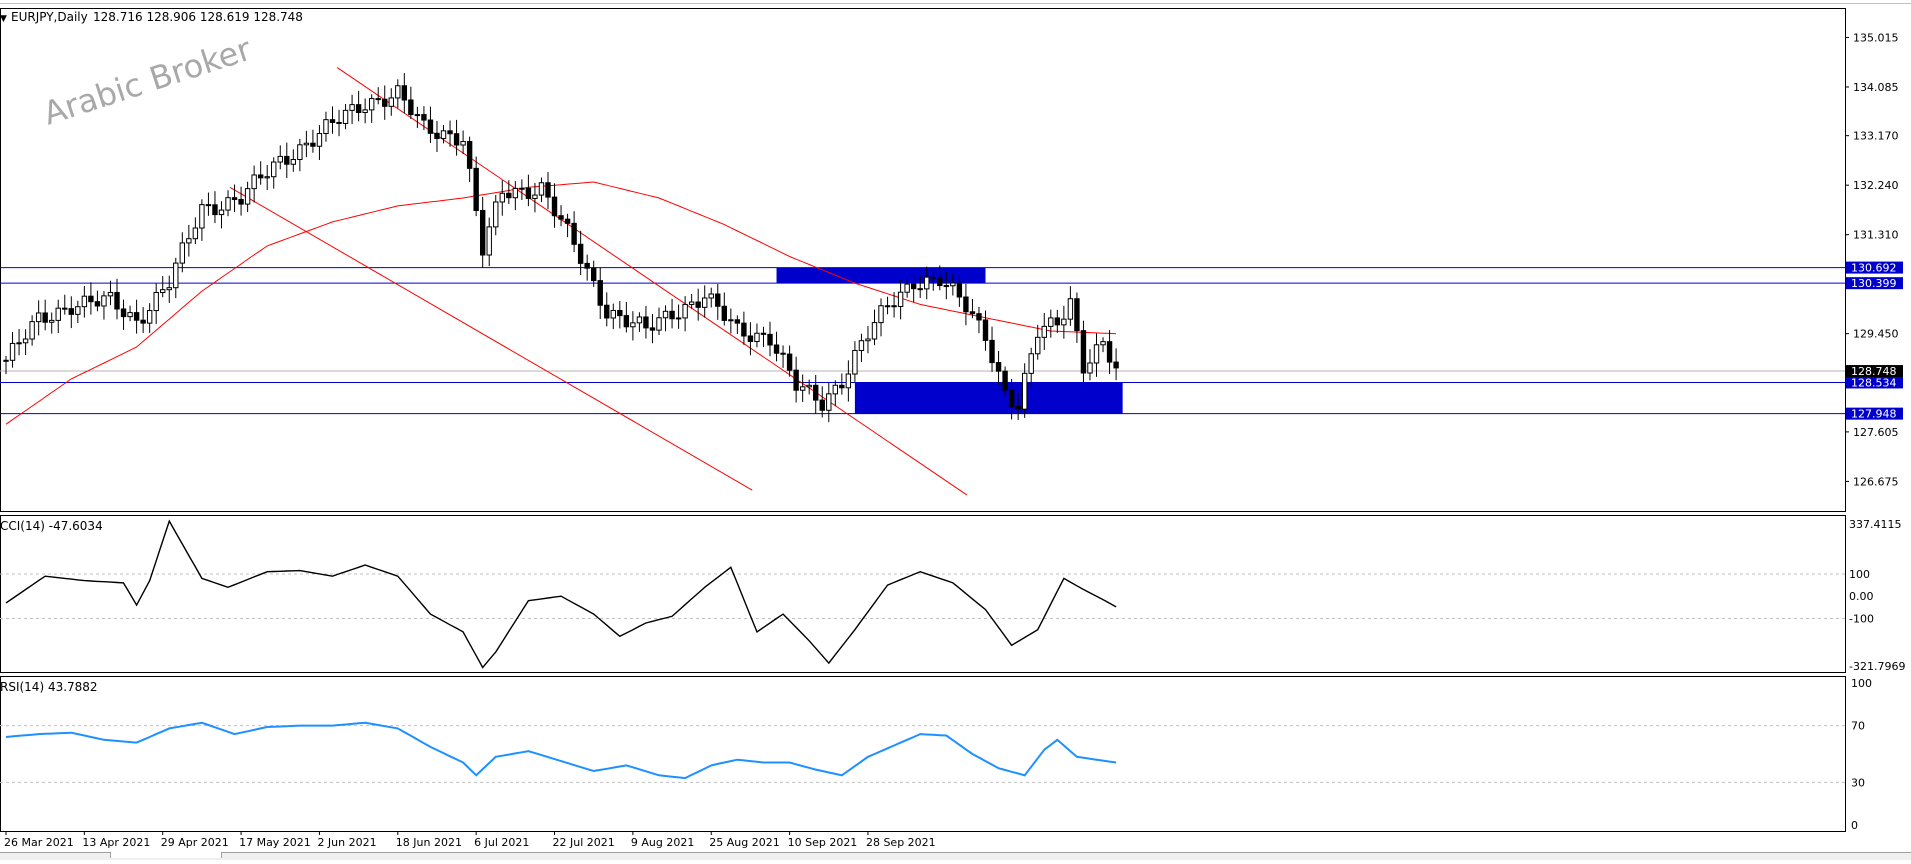 Image resolution: width=1911 pixels, height=864 pixels. Describe the element at coordinates (1876, 432) in the screenshot. I see `price-tick-label: 127.605` at that location.